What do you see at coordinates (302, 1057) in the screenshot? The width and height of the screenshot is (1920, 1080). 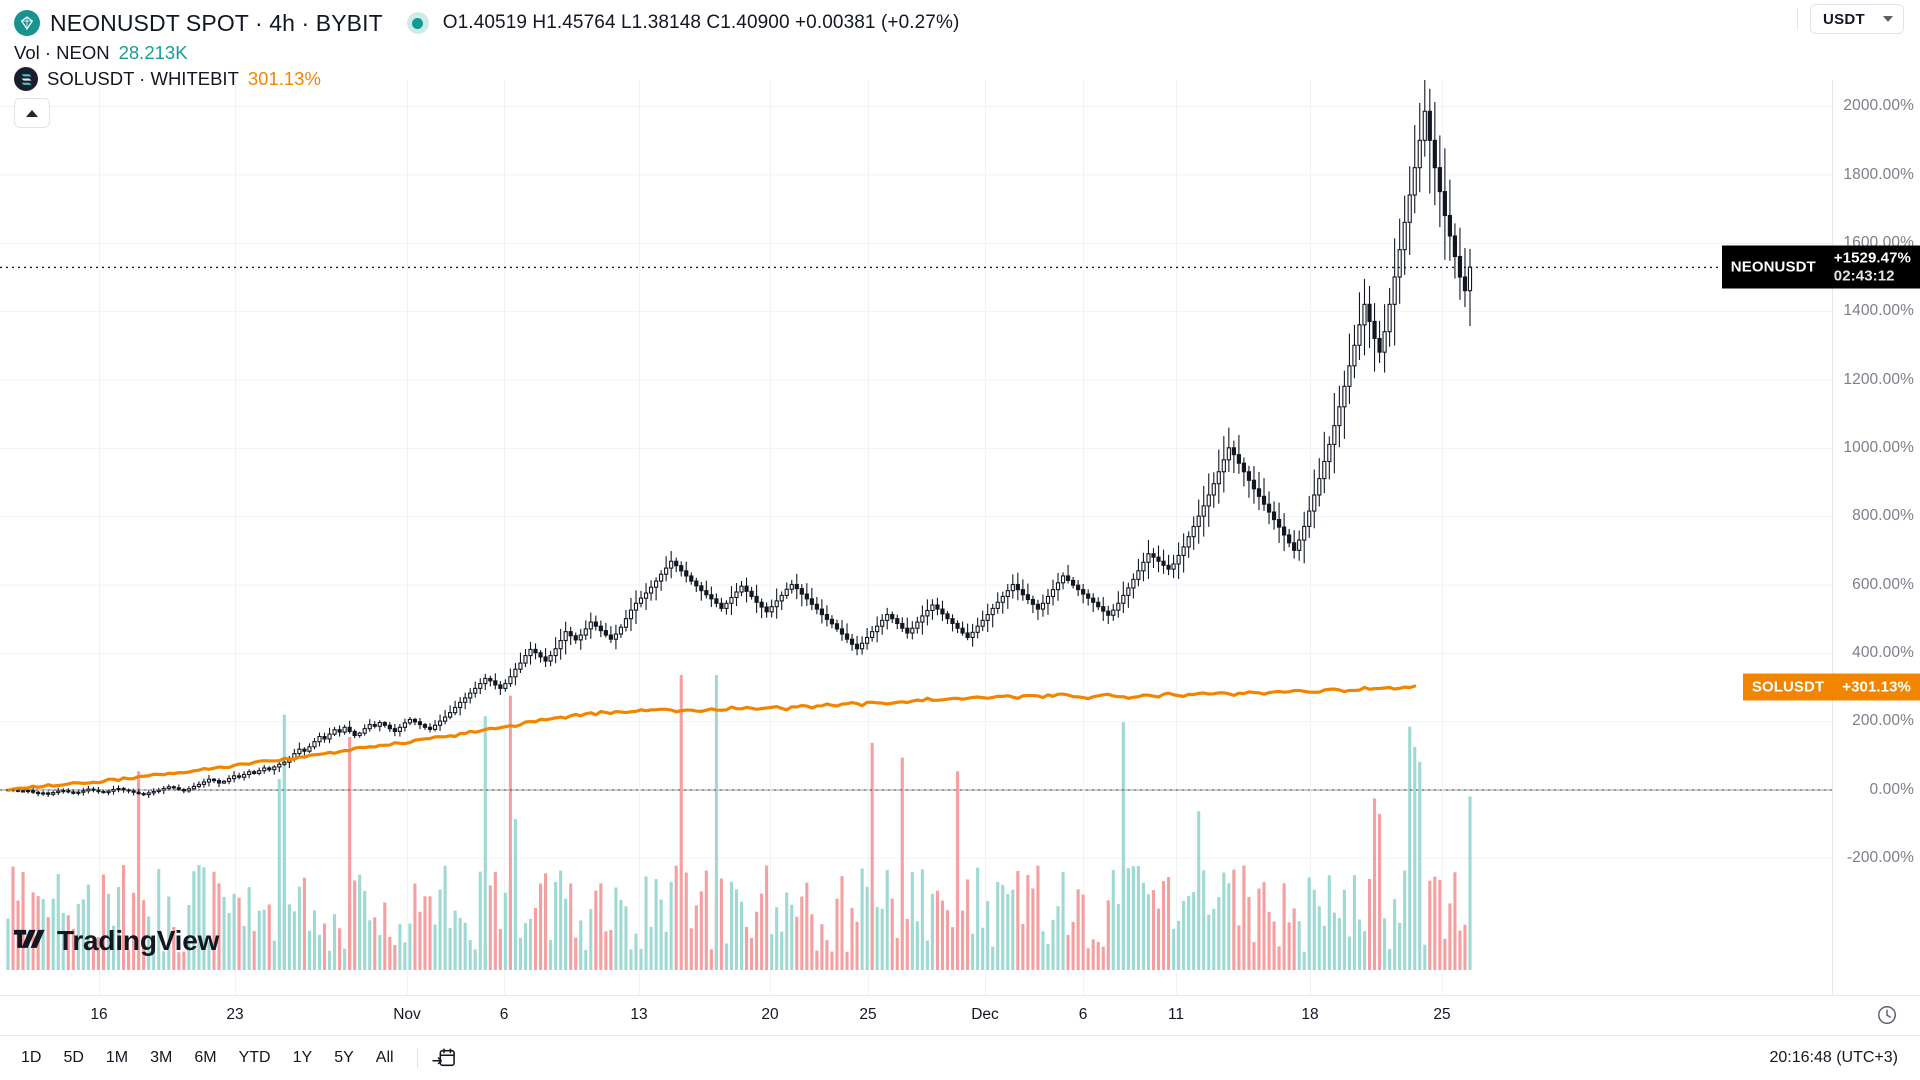 I see `range-button-1y: 1Y` at bounding box center [302, 1057].